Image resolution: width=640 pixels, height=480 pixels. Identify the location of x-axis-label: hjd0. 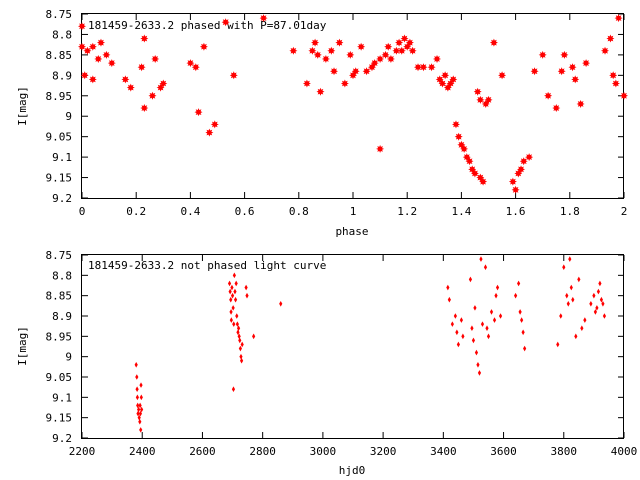
(352, 470).